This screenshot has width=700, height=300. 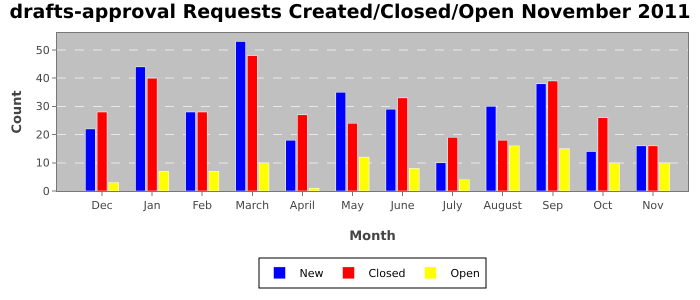 What do you see at coordinates (43, 135) in the screenshot?
I see `y-tick-label: 20` at bounding box center [43, 135].